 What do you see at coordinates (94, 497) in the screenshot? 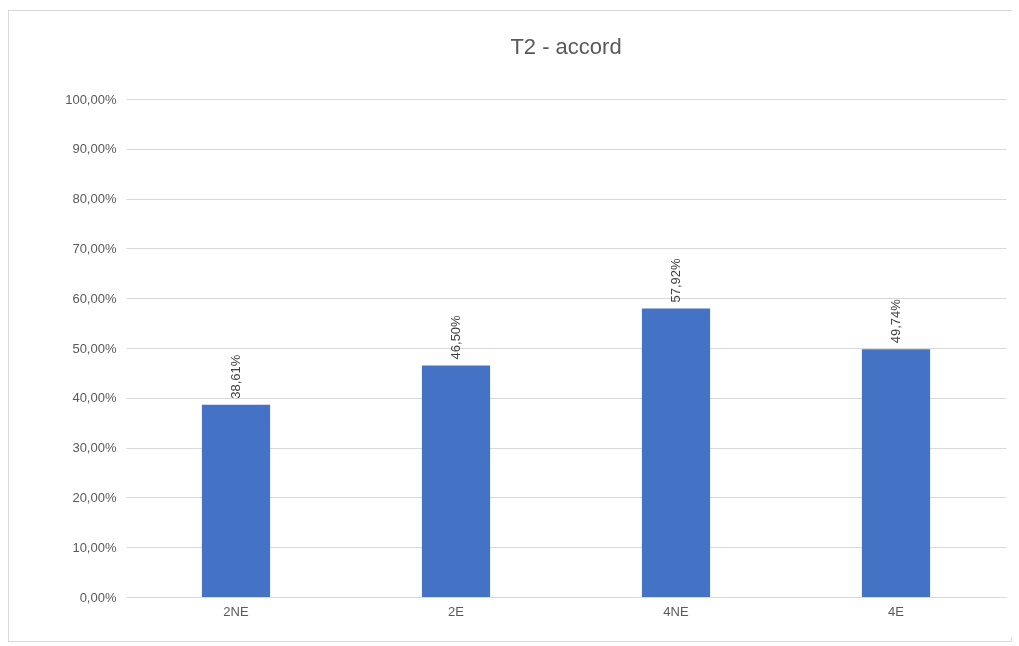
I see `y-tick-label: 20,00%` at bounding box center [94, 497].